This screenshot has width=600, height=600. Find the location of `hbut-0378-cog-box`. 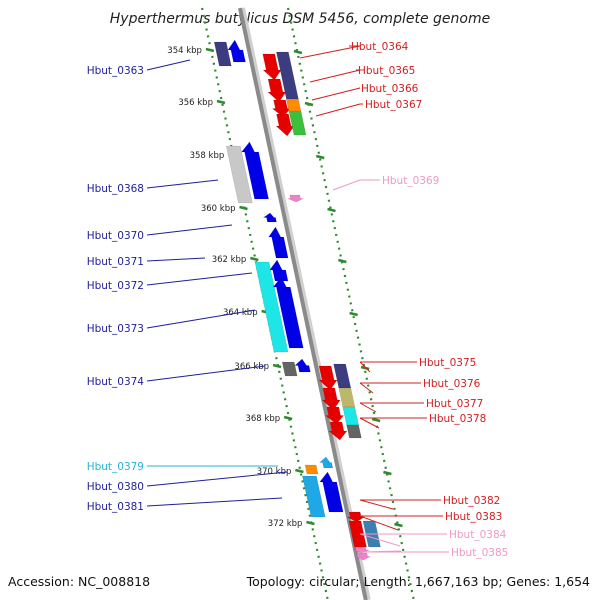

hbut-0378-cog-box is located at coordinates (354, 431).